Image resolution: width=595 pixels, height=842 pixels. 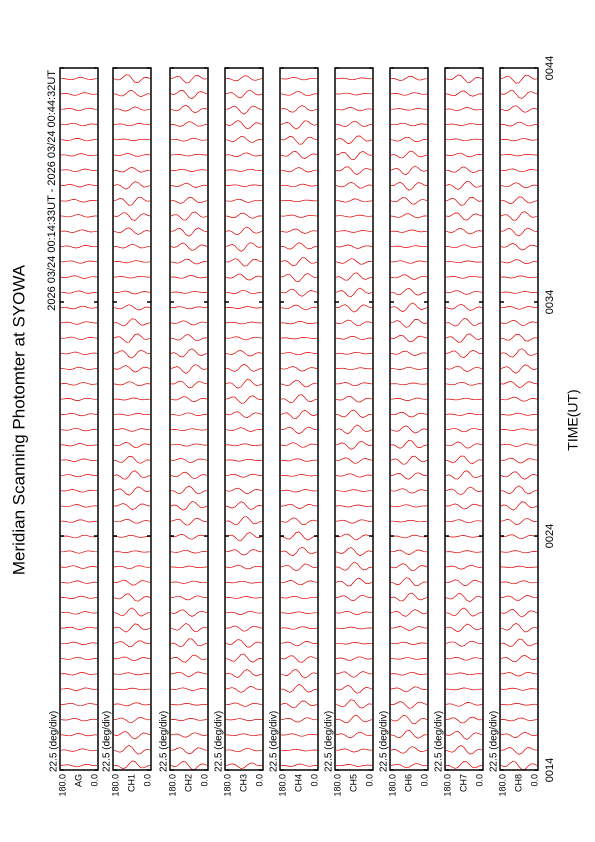 What do you see at coordinates (79, 419) in the screenshot?
I see `panel-frame` at bounding box center [79, 419].